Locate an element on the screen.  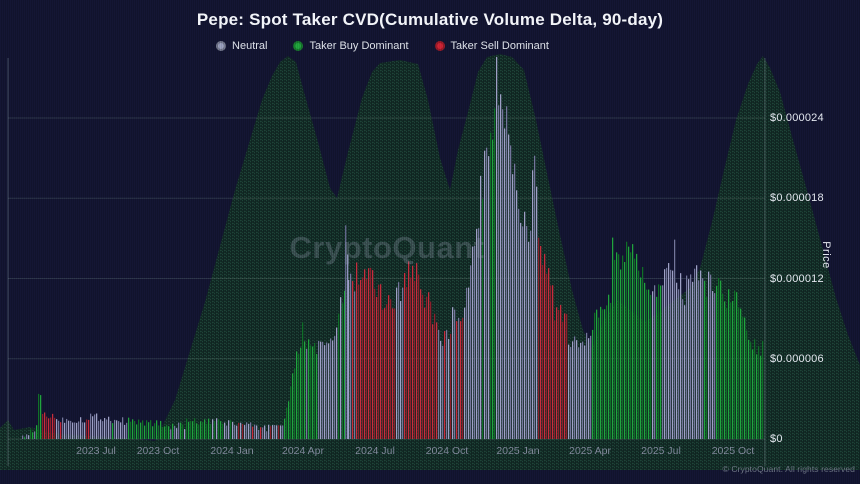
legend-label: Taker Buy Dominant is located at coordinates (359, 46).